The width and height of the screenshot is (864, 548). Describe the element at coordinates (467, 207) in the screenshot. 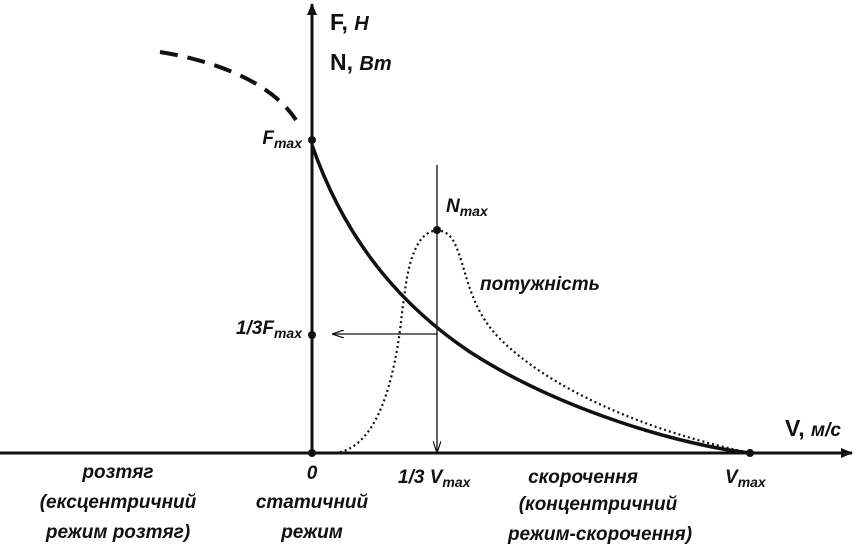

I see `n-max-label: Nmax` at that location.